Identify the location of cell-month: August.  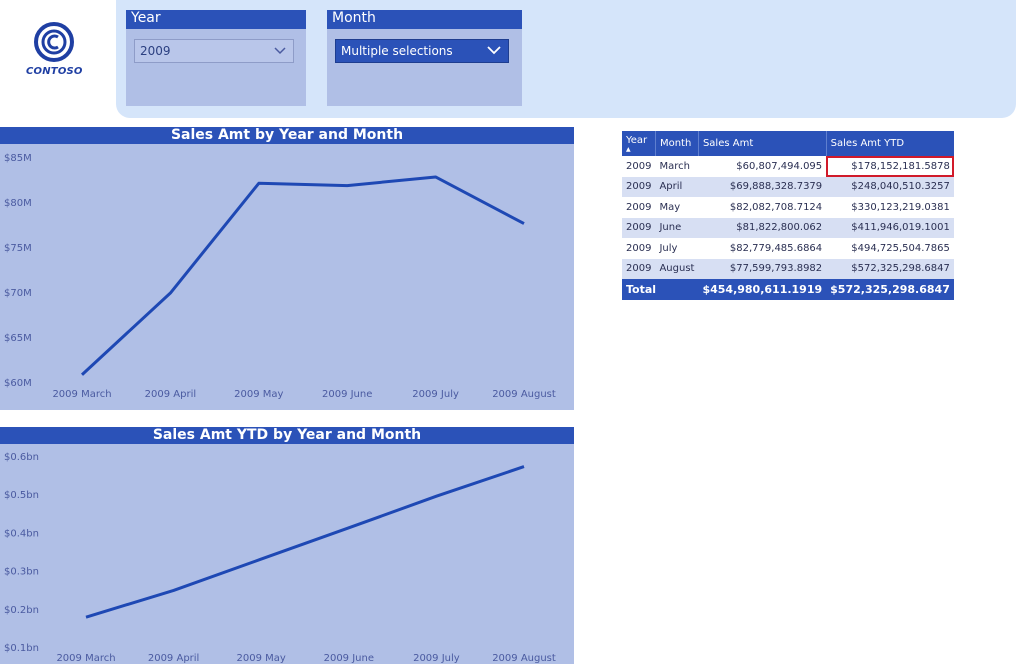
(677, 268).